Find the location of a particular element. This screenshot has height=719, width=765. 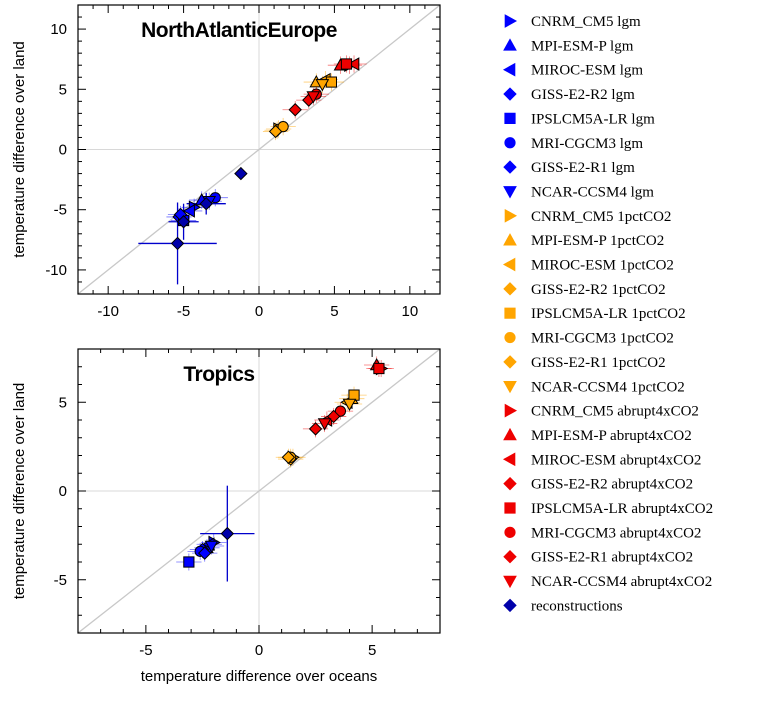

legend-label: IPSLCM5A-LR lgm is located at coordinates (593, 119).